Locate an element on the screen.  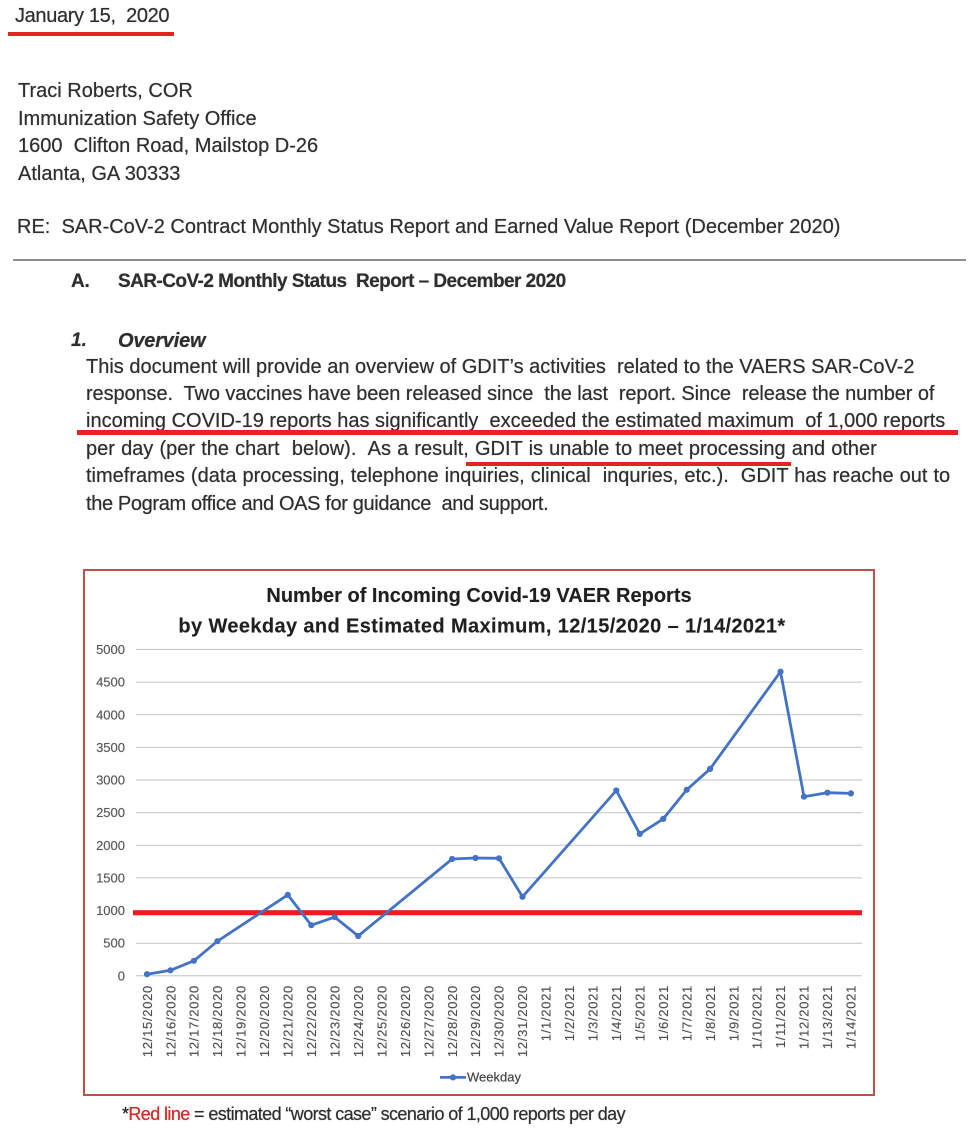
svg-text: 12/16/2020 is located at coordinates (170, 1021).